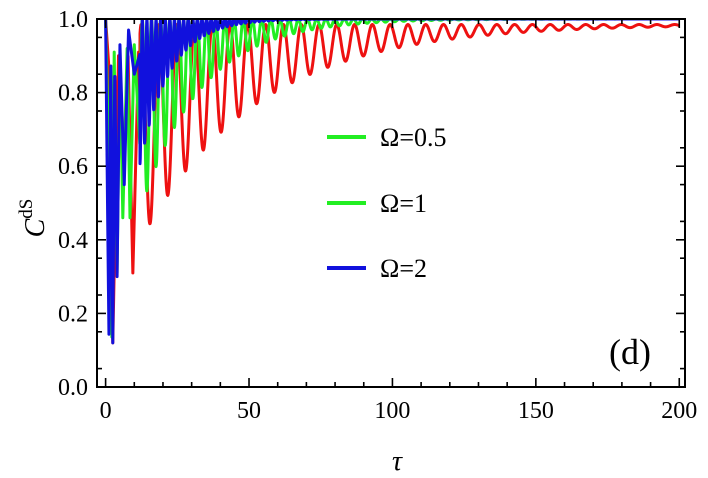 This screenshot has height=478, width=708. What do you see at coordinates (26, 209) in the screenshot?
I see `y-axis-label-superscript: dS` at bounding box center [26, 209].